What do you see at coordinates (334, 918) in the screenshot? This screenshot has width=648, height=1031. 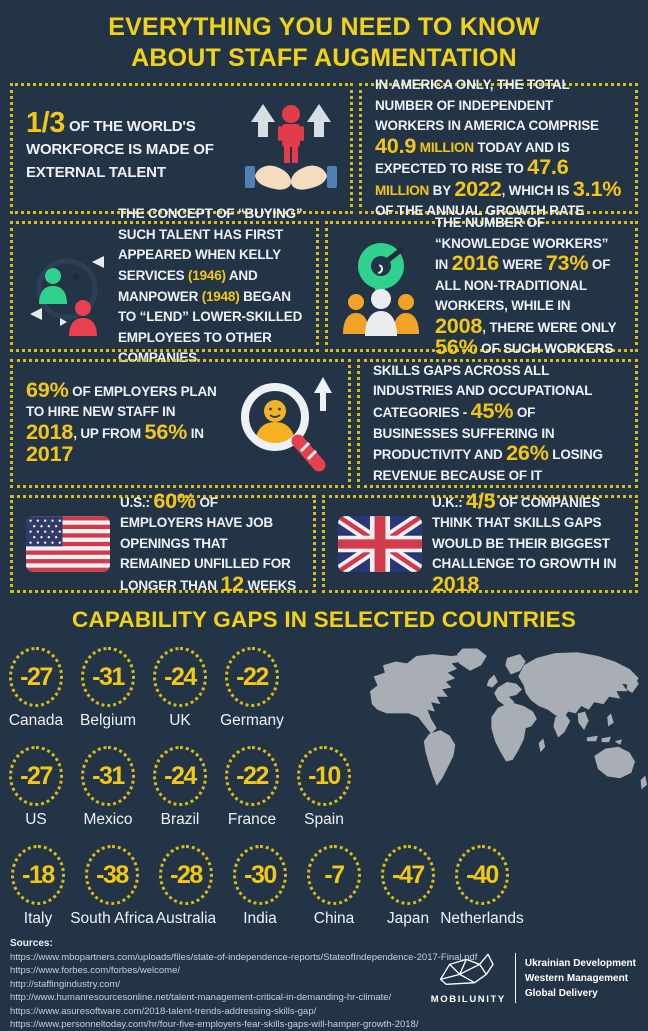 I see `gap-country-label: China` at bounding box center [334, 918].